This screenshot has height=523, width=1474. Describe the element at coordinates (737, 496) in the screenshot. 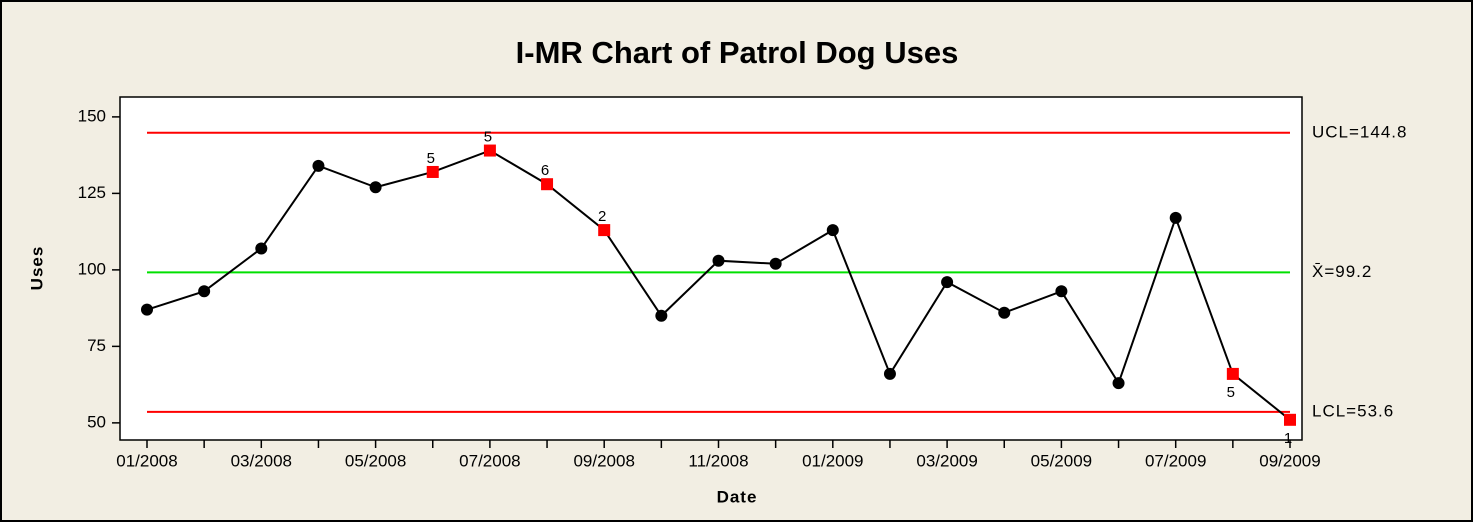

I see `x-axis-label: Date` at that location.